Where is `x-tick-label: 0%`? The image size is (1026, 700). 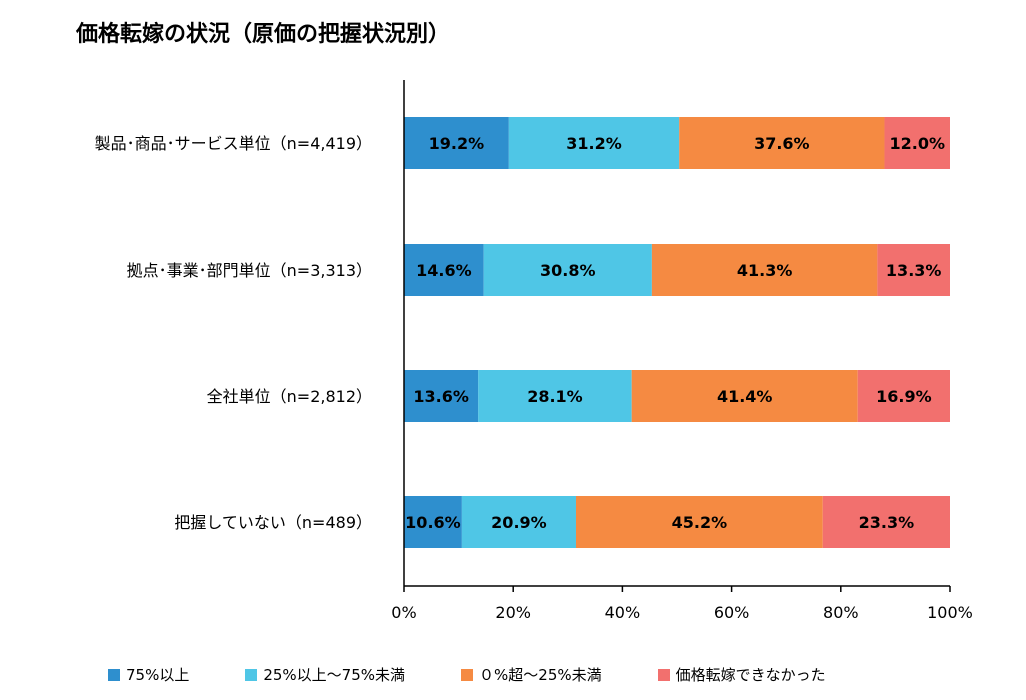
x-tick-label: 0% is located at coordinates (403, 612).